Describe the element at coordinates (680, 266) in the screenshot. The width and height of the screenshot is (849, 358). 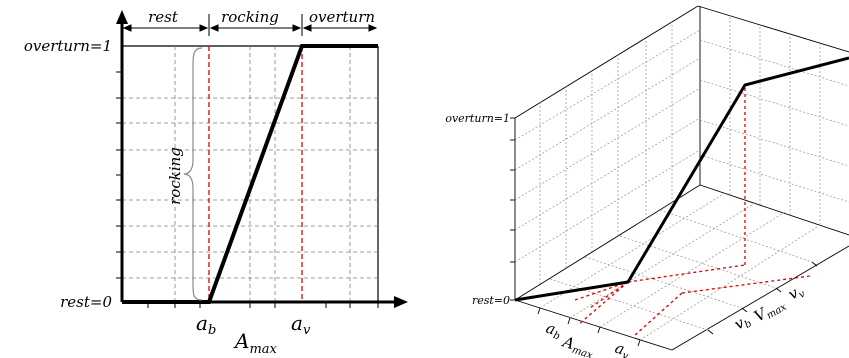
I see `floor-grid` at that location.